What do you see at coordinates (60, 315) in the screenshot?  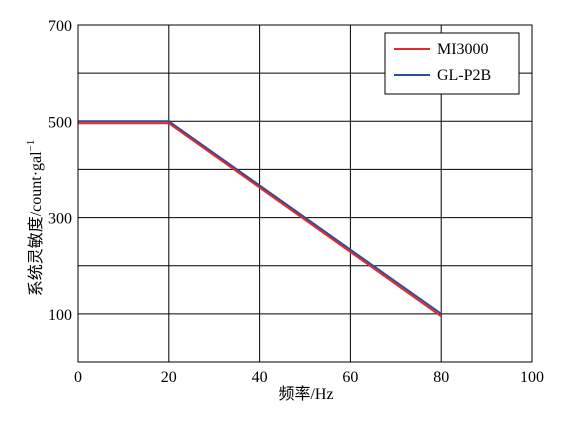 I see `y-tick-label: 100` at bounding box center [60, 315].